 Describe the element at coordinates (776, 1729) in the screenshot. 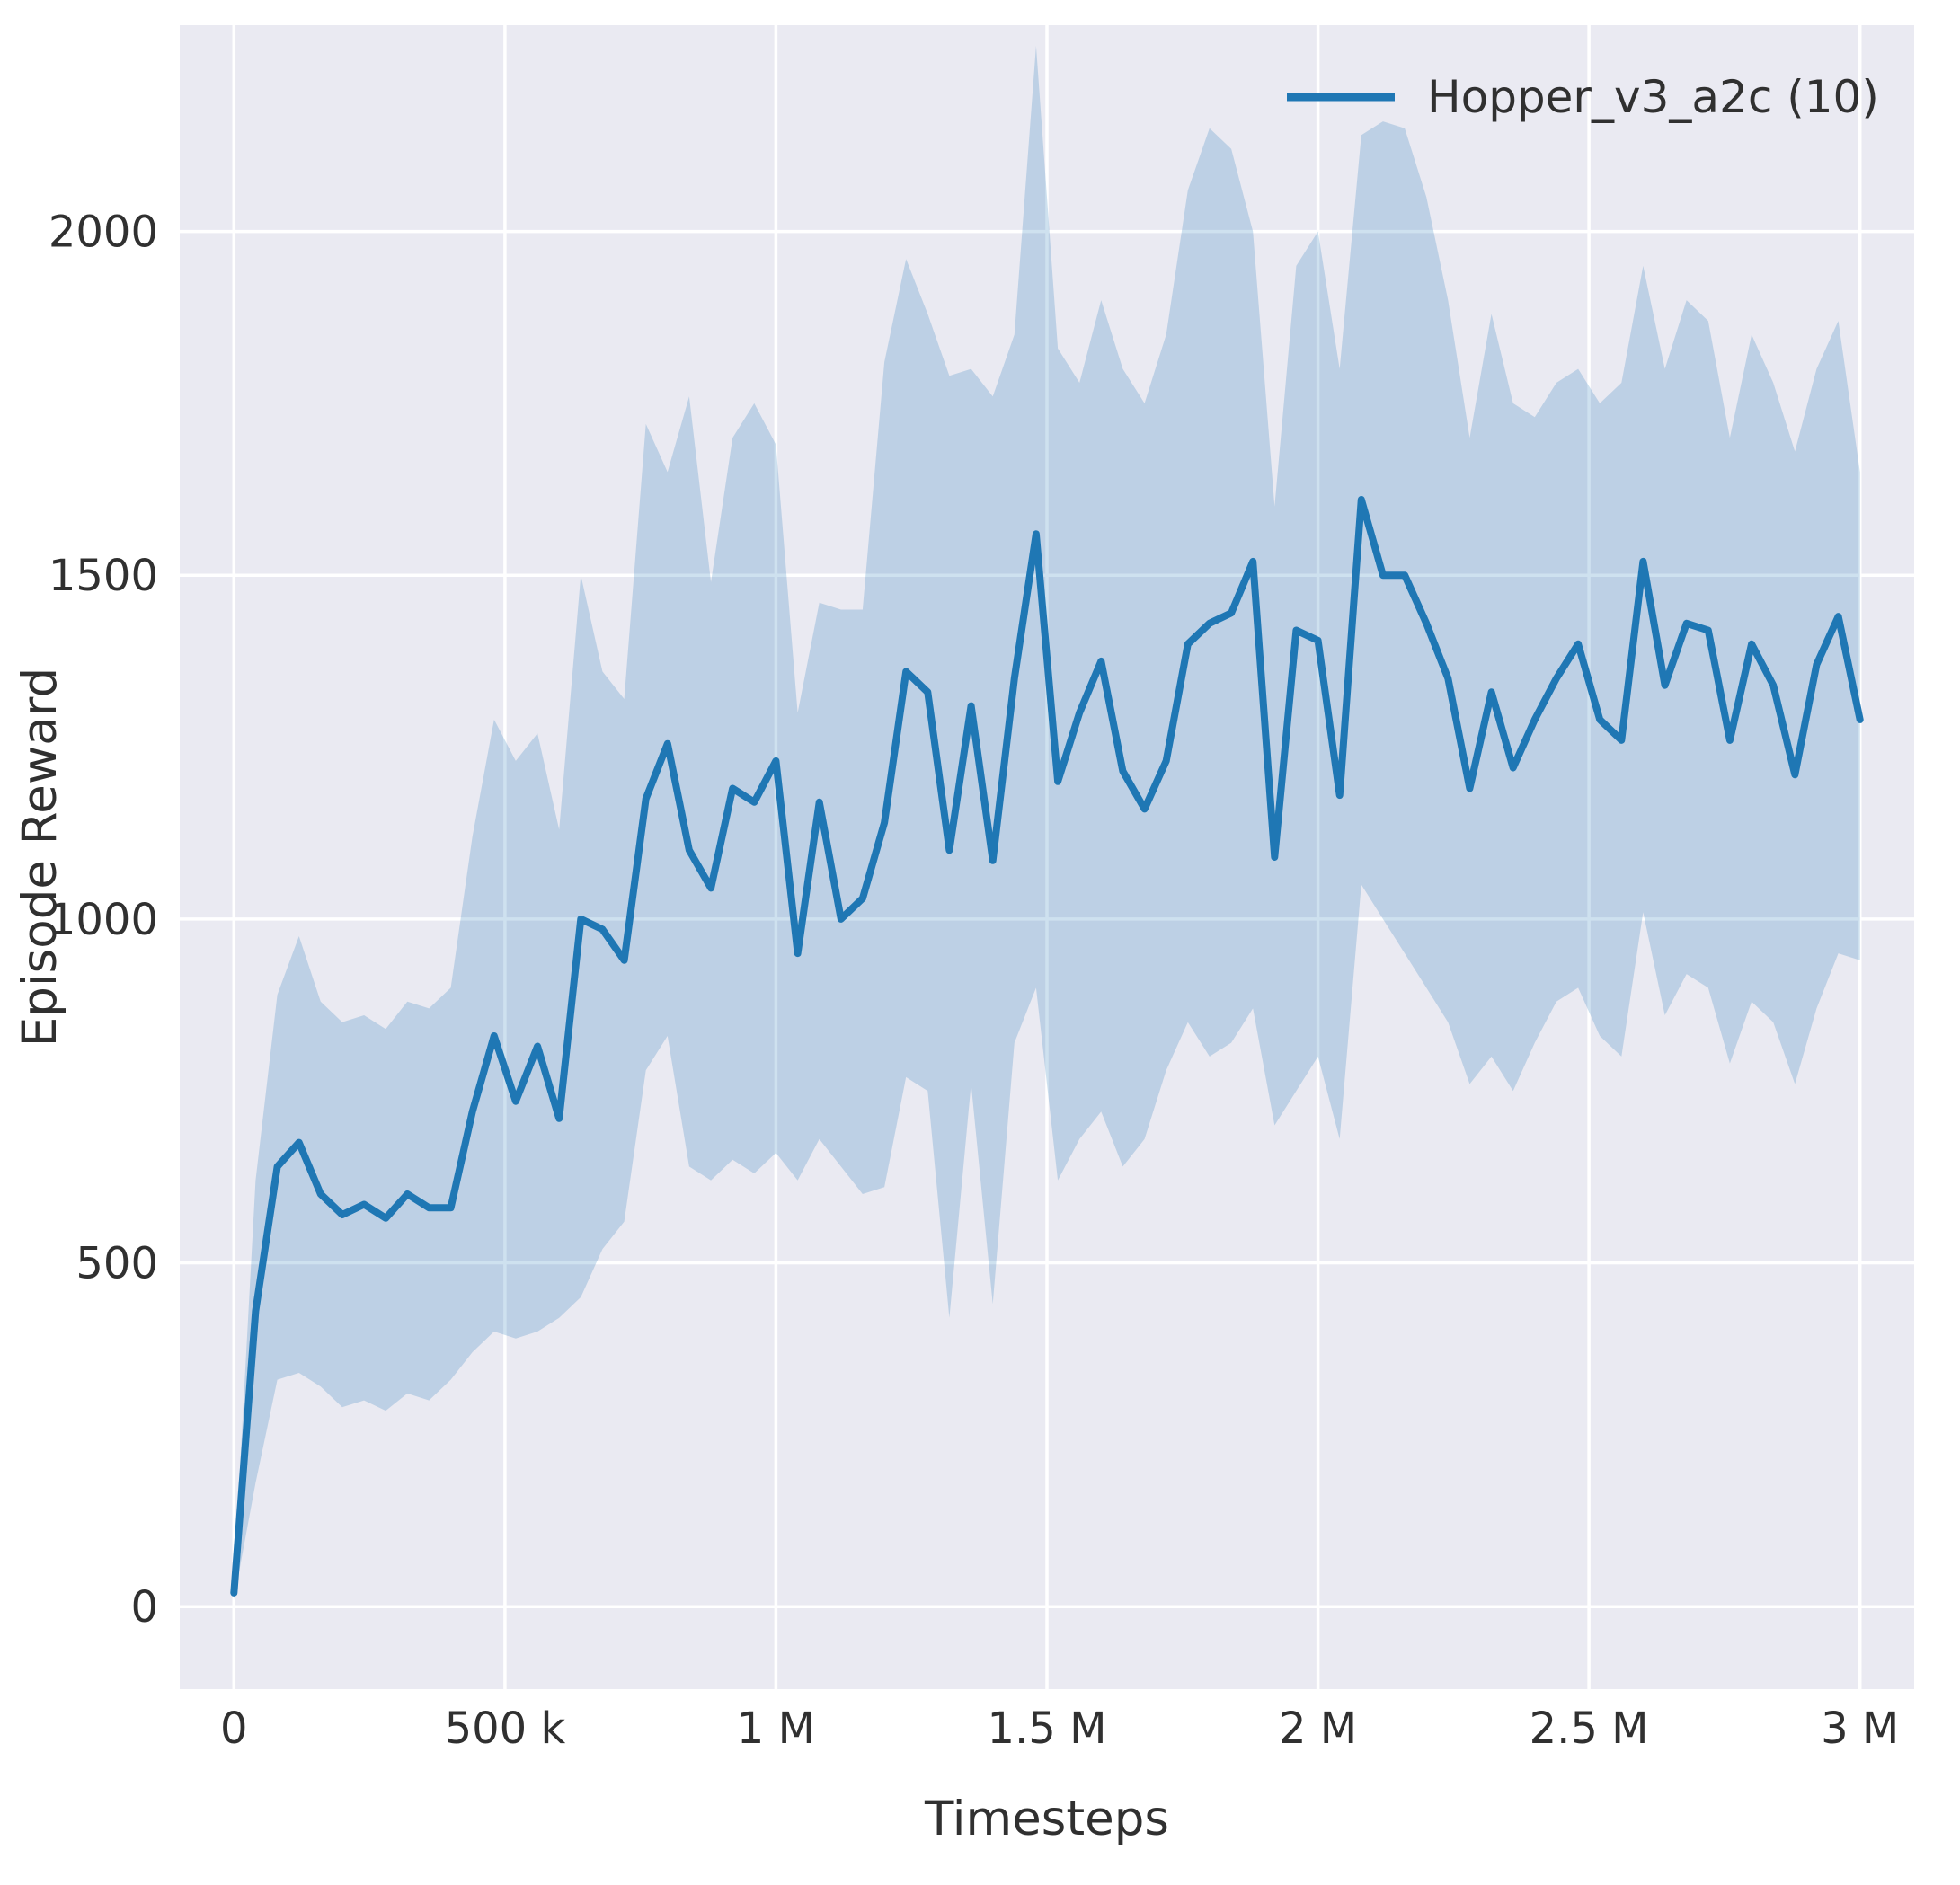

I see `x-tick-label: 1 M` at that location.